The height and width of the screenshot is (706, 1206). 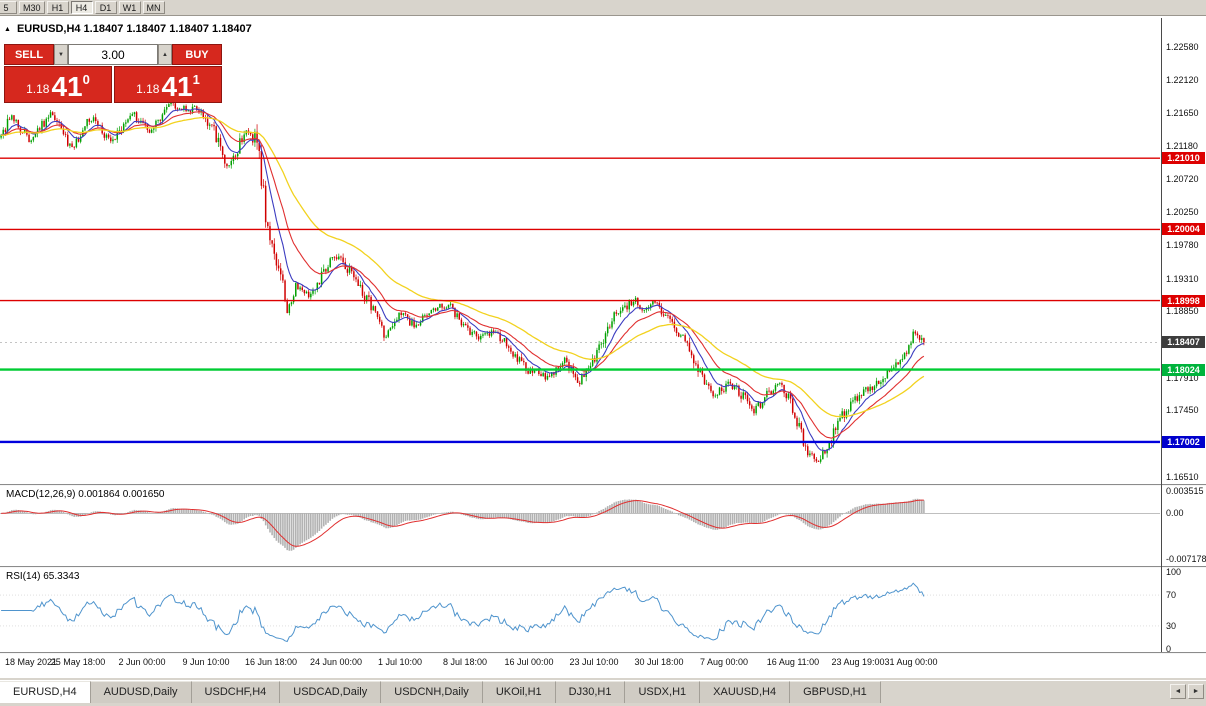 What do you see at coordinates (31, 662) in the screenshot?
I see `time-axis-label: 18 May 2021` at bounding box center [31, 662].